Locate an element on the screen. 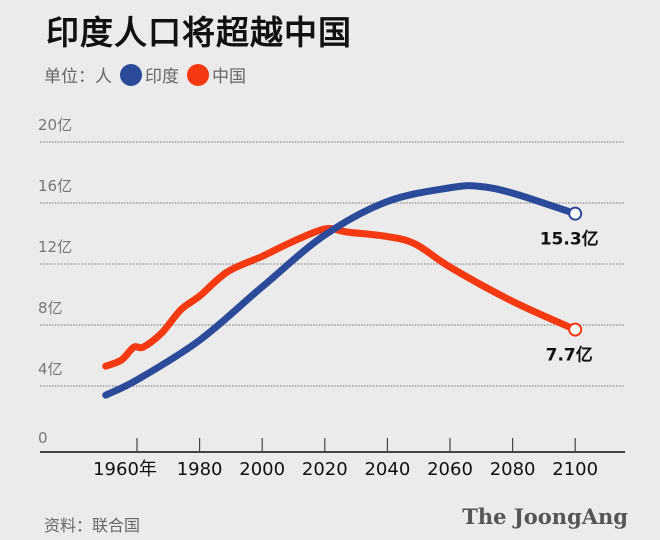  china-end-marker is located at coordinates (575, 329).